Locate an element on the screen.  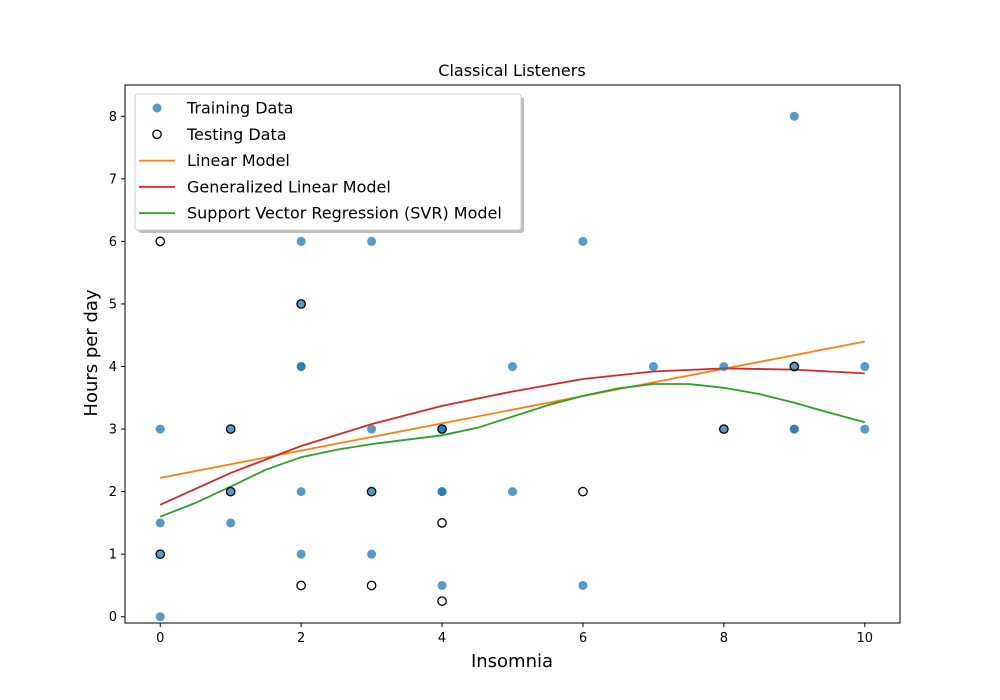
x-tick-label: 4 is located at coordinates (442, 638).